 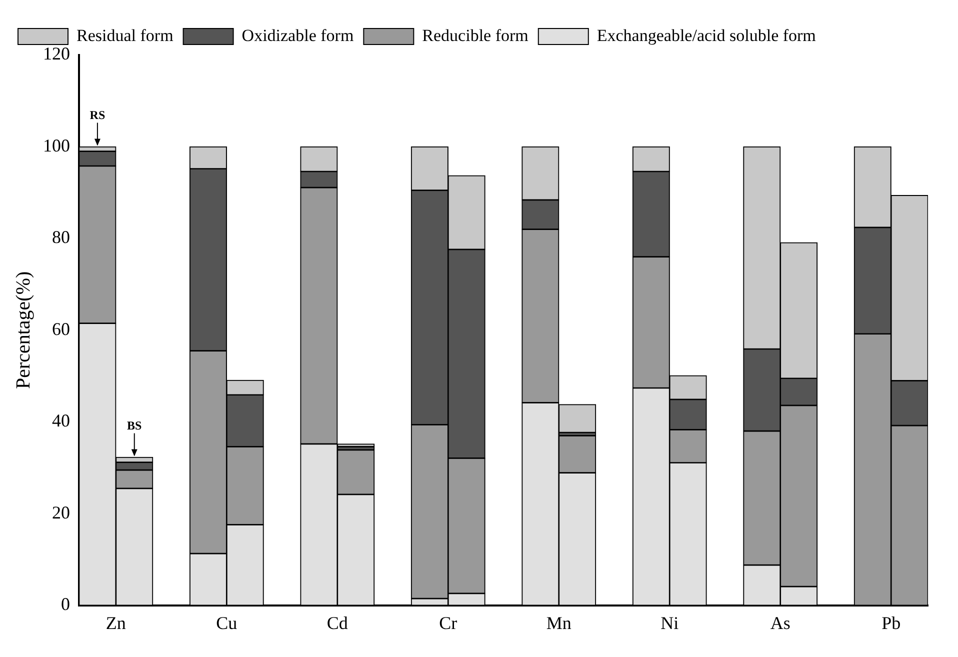 I want to click on x-tick-label: Cd, so click(x=337, y=623).